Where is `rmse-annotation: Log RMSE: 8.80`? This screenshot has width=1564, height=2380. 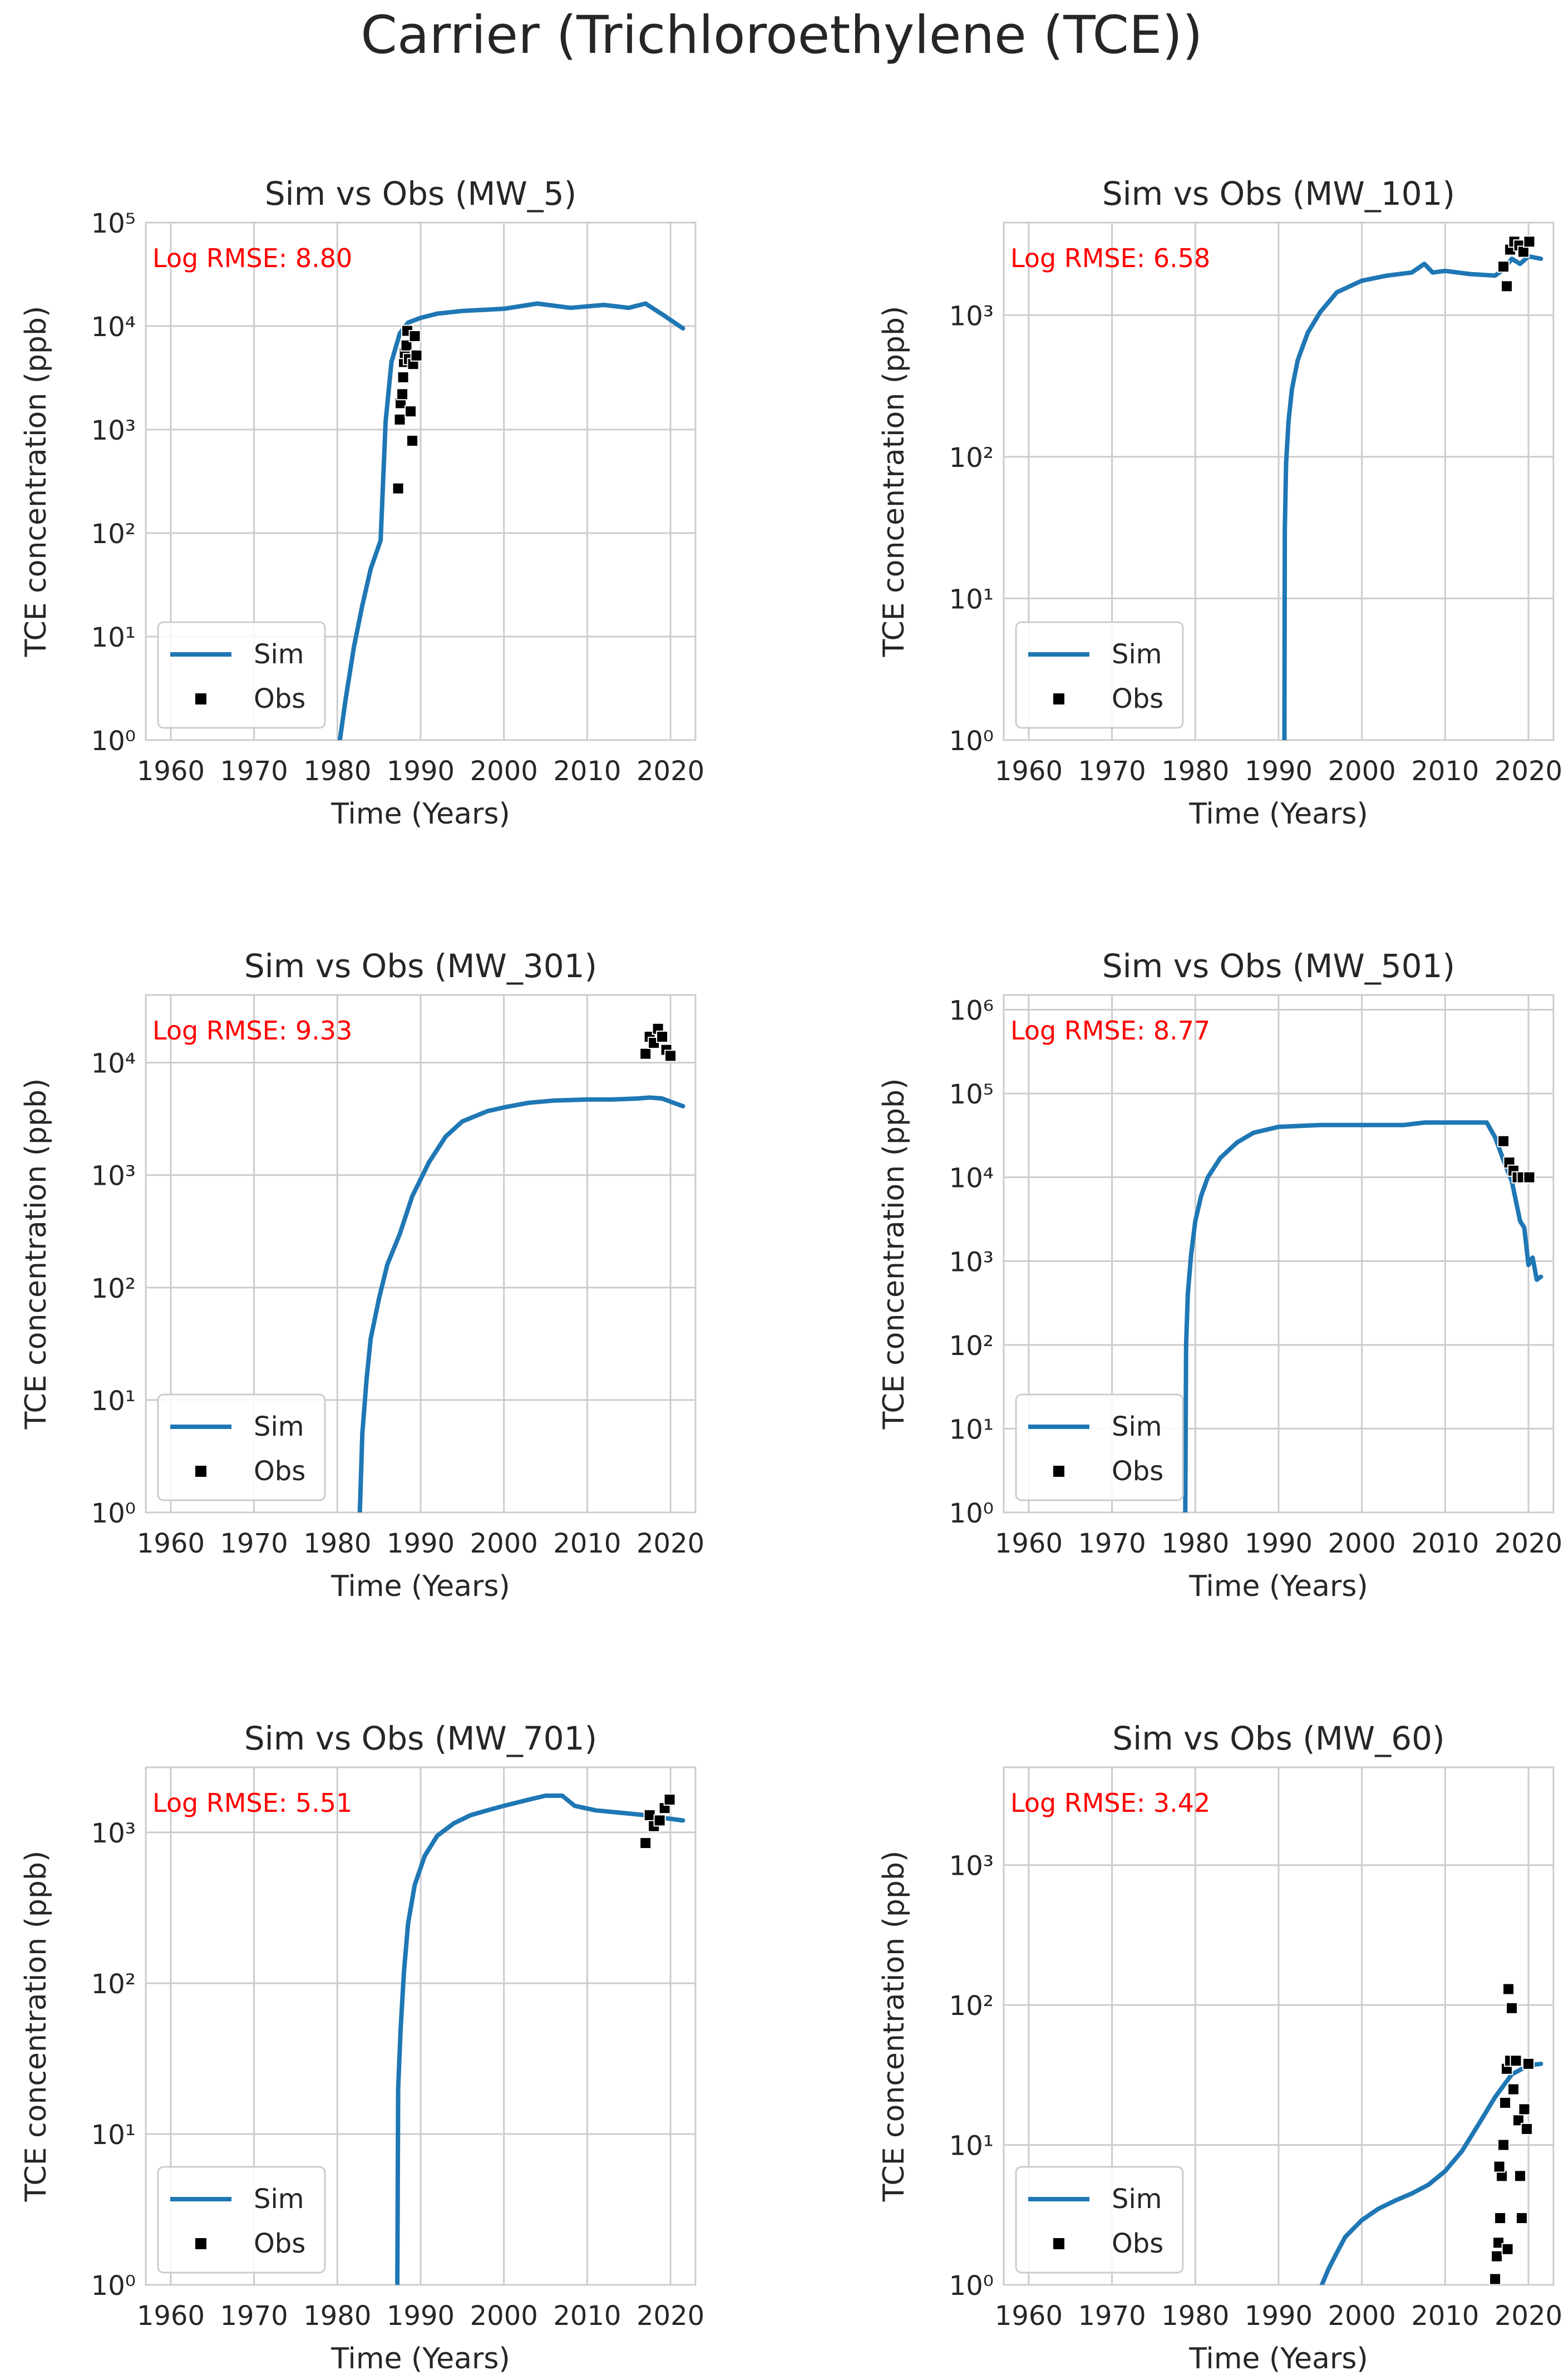 rmse-annotation: Log RMSE: 8.80 is located at coordinates (252, 258).